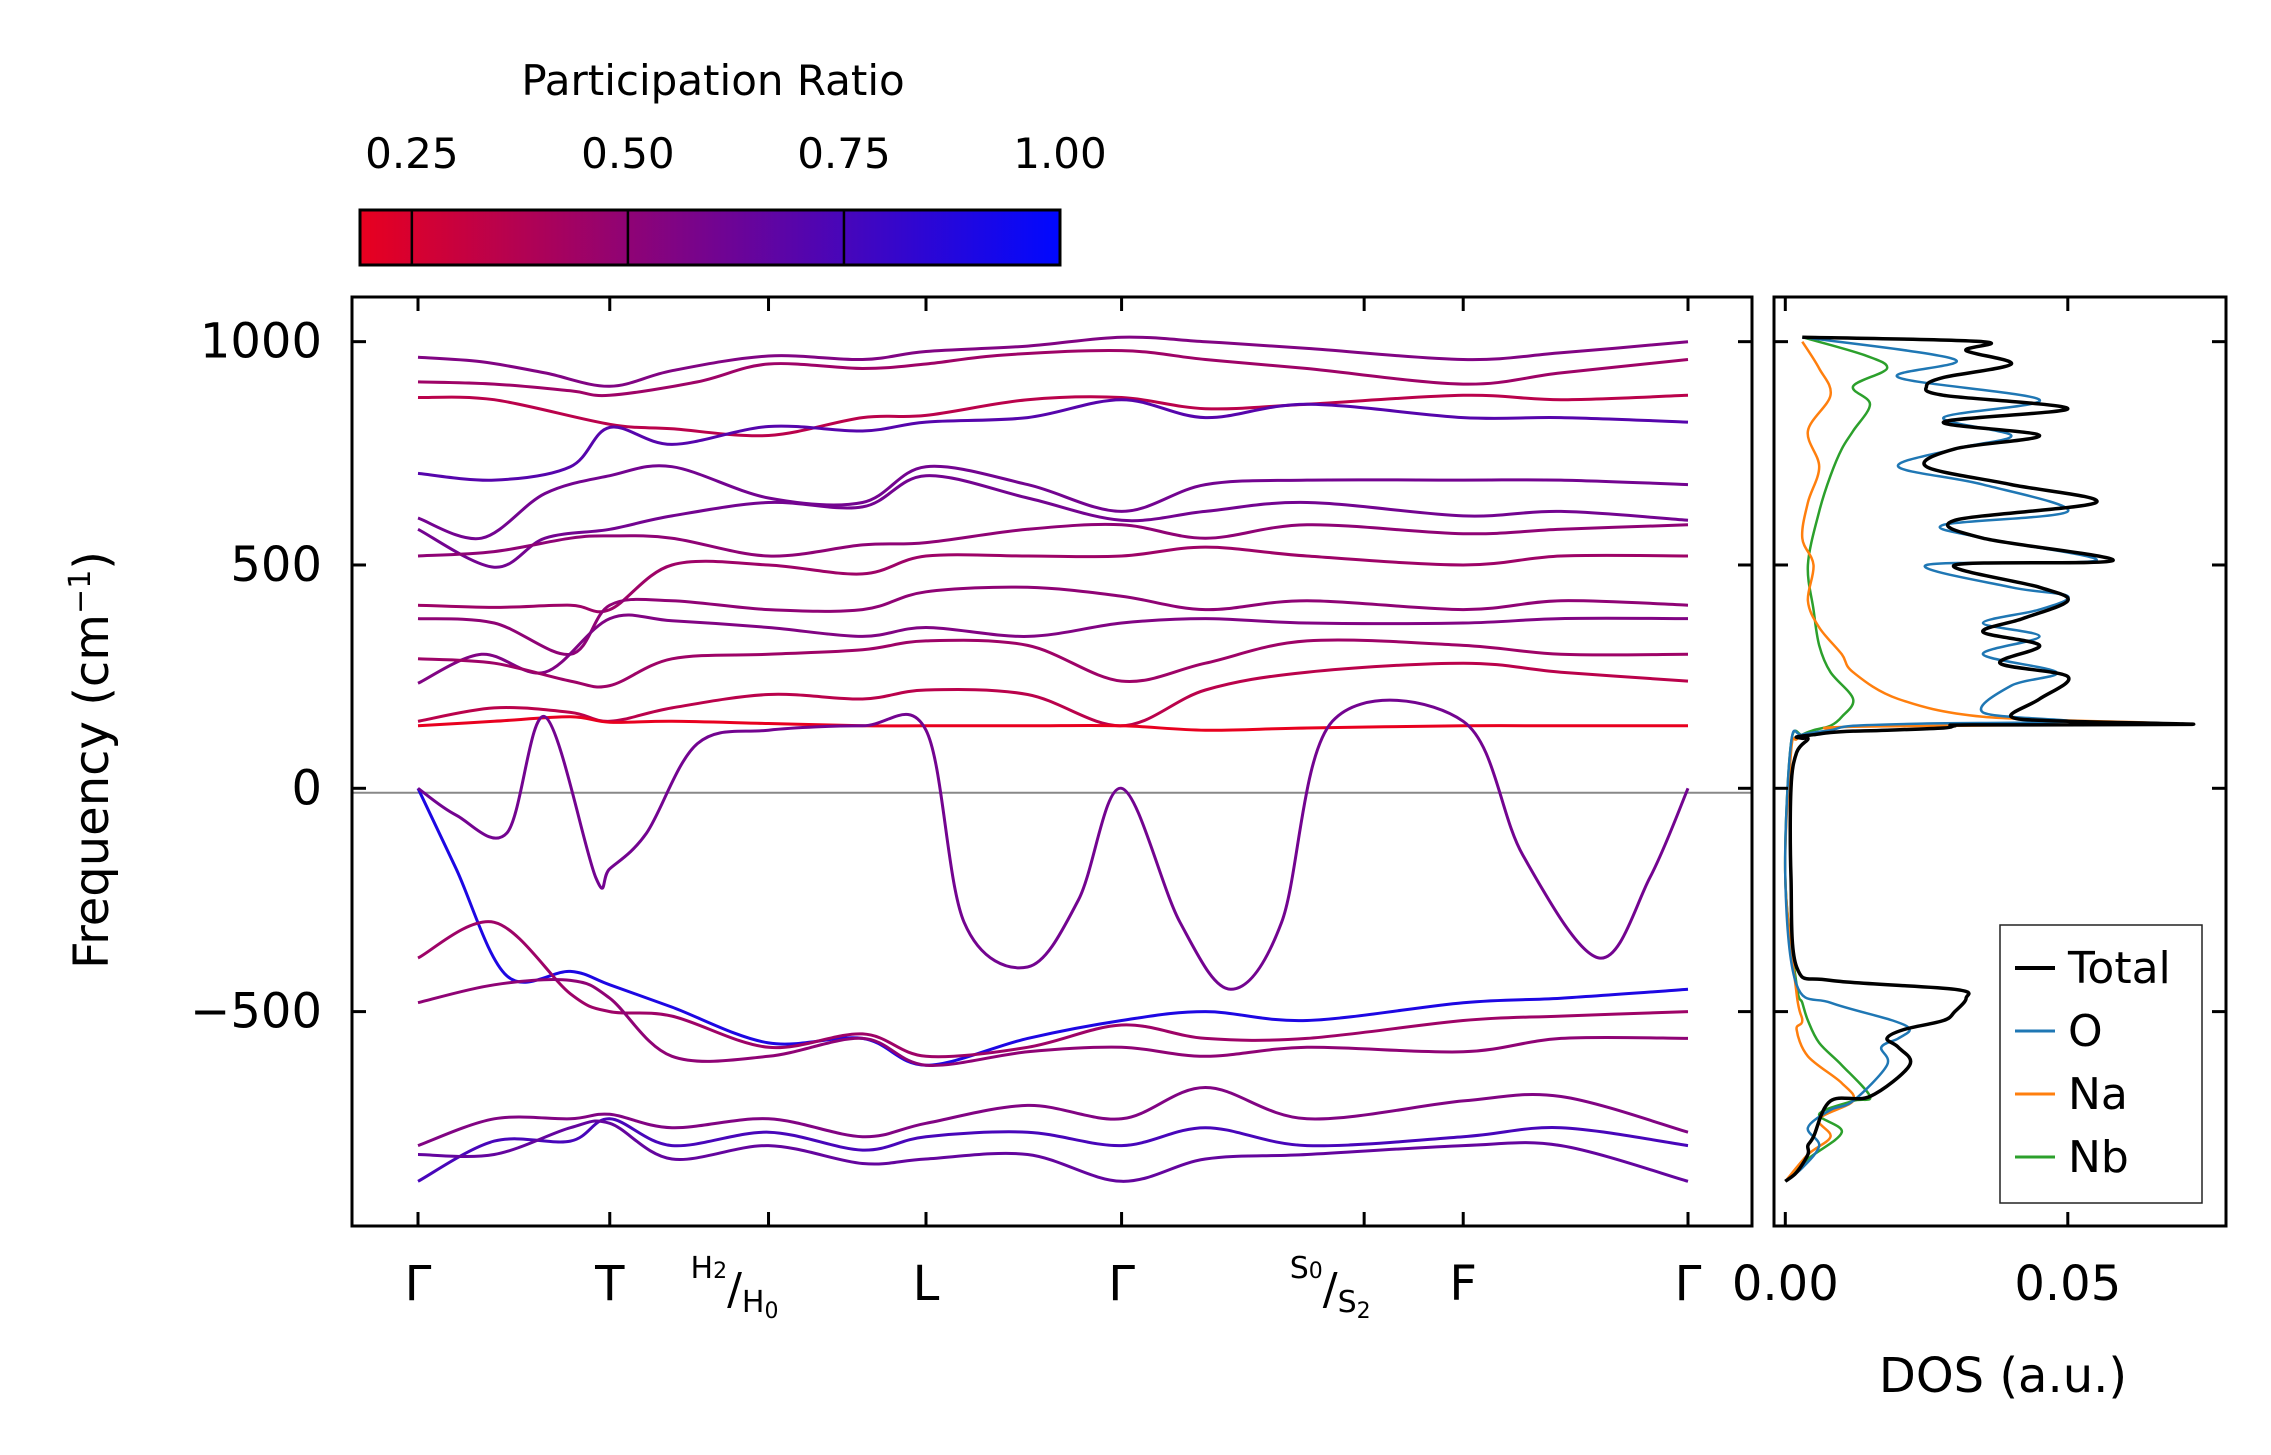 Image resolution: width=2271 pixels, height=1455 pixels. Describe the element at coordinates (276, 565) in the screenshot. I see `y-tick-label: 500` at that location.